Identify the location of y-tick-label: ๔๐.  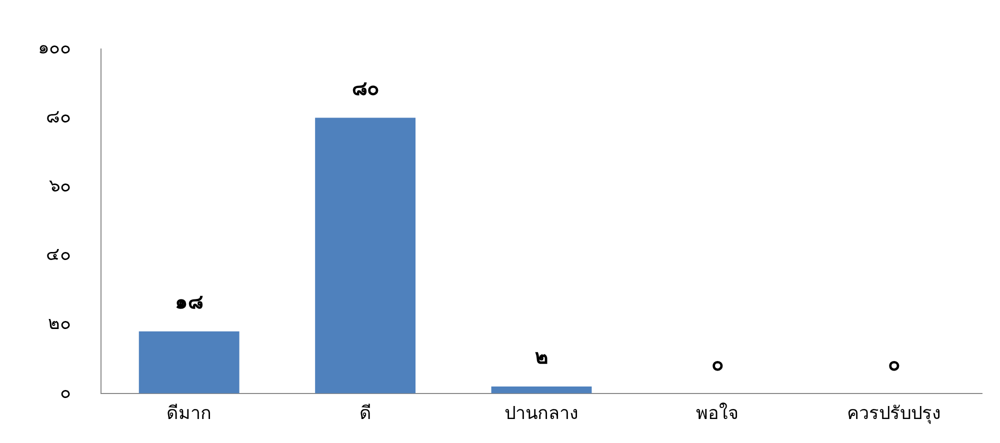
(58, 255).